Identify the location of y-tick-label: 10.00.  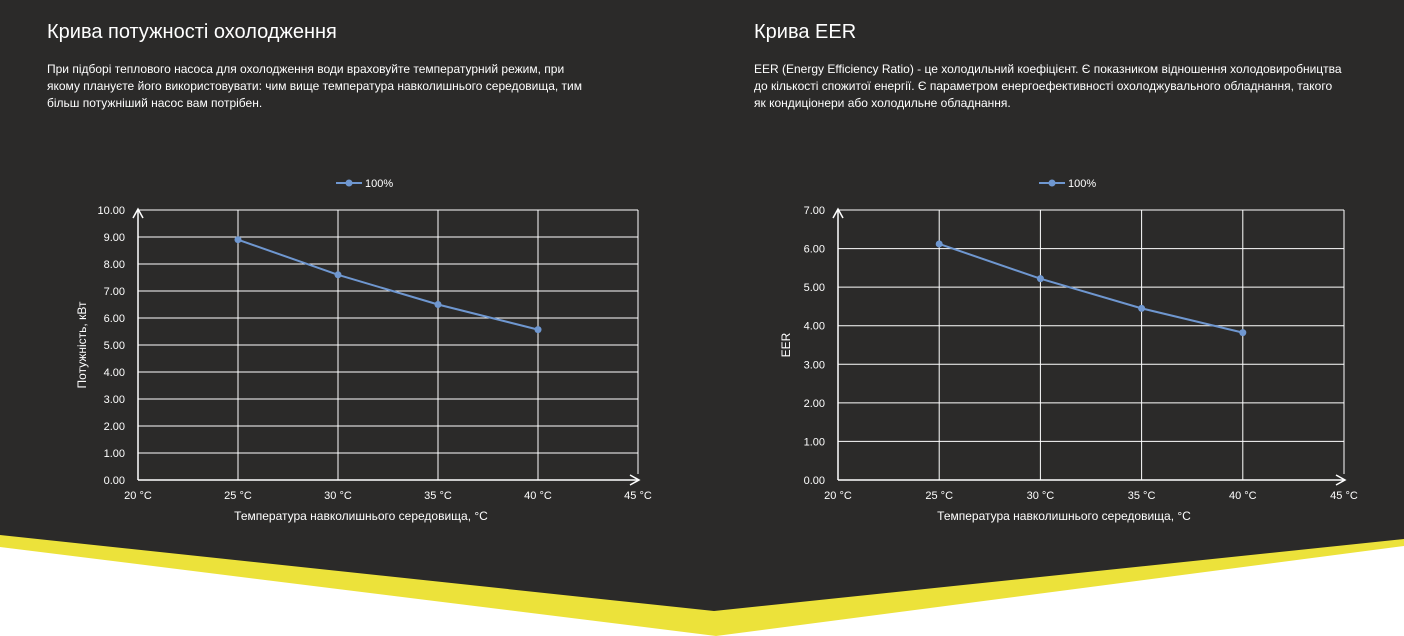
(111, 211).